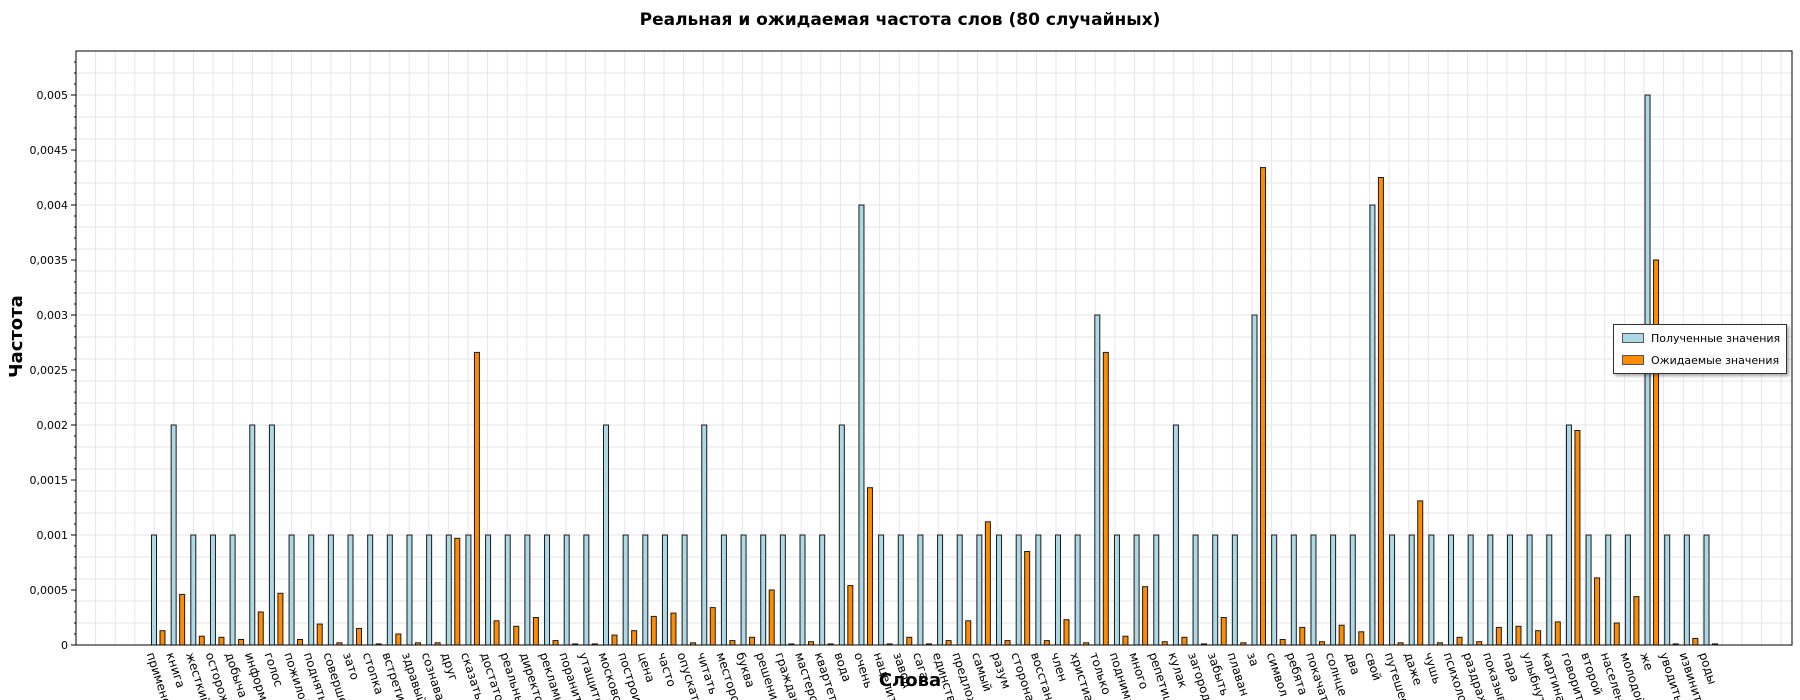  What do you see at coordinates (1646, 662) in the screenshot?
I see `x-tick-label: же` at bounding box center [1646, 662].